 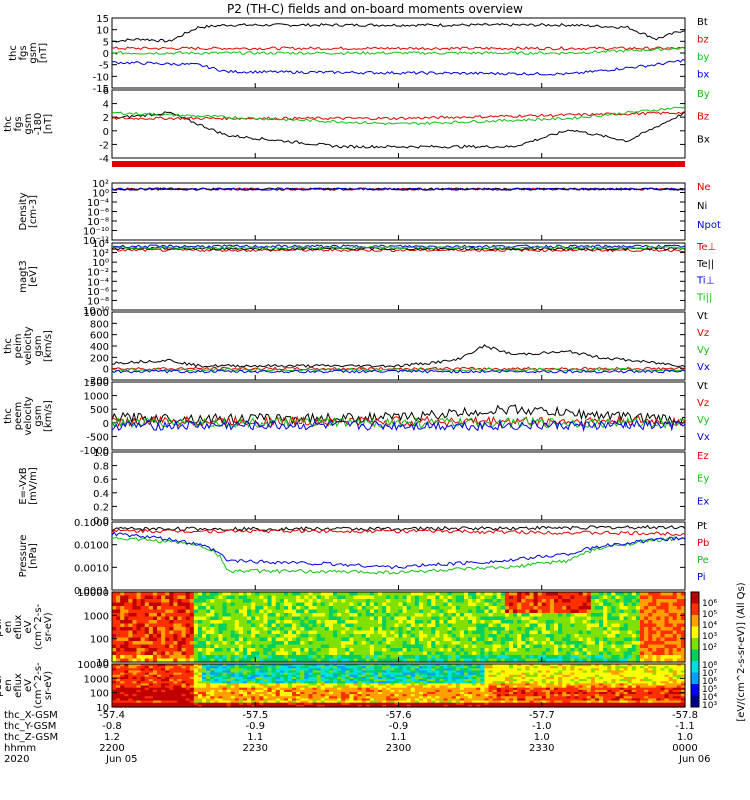 What do you see at coordinates (702, 316) in the screenshot?
I see `legend-Vt: Vt` at bounding box center [702, 316].